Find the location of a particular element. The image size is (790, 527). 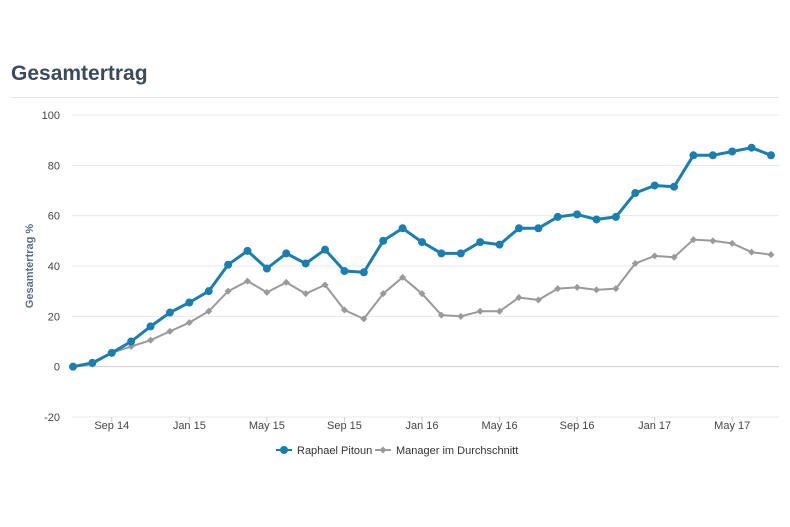

legend-label: Manager im Durchschnitt is located at coordinates (457, 451).